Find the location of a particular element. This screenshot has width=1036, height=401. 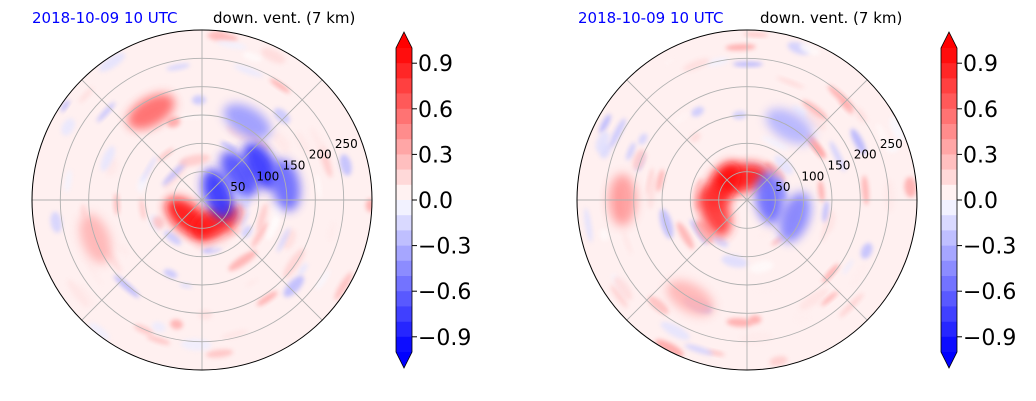

colorbar-bins is located at coordinates (949, 200).